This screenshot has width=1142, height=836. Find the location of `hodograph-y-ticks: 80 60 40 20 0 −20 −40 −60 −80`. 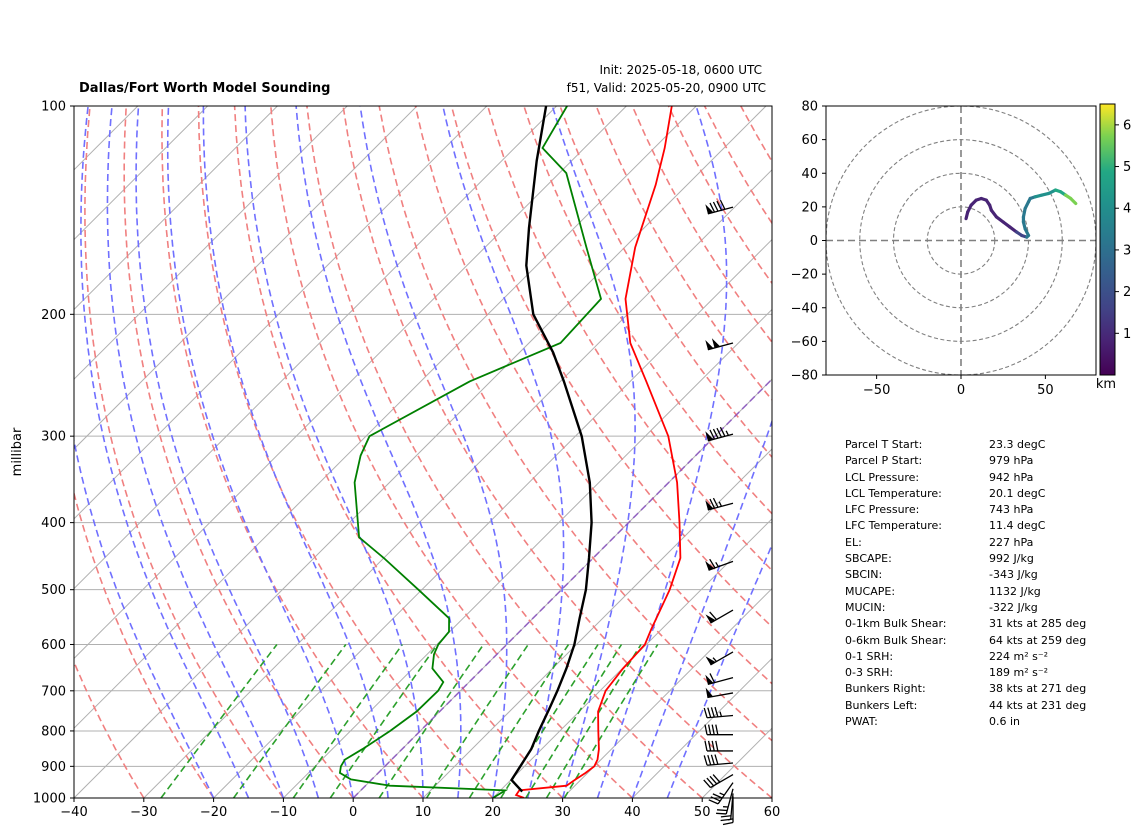

hodograph-y-ticks: 80 60 40 20 0 −20 −40 −60 −80 is located at coordinates (808, 242).